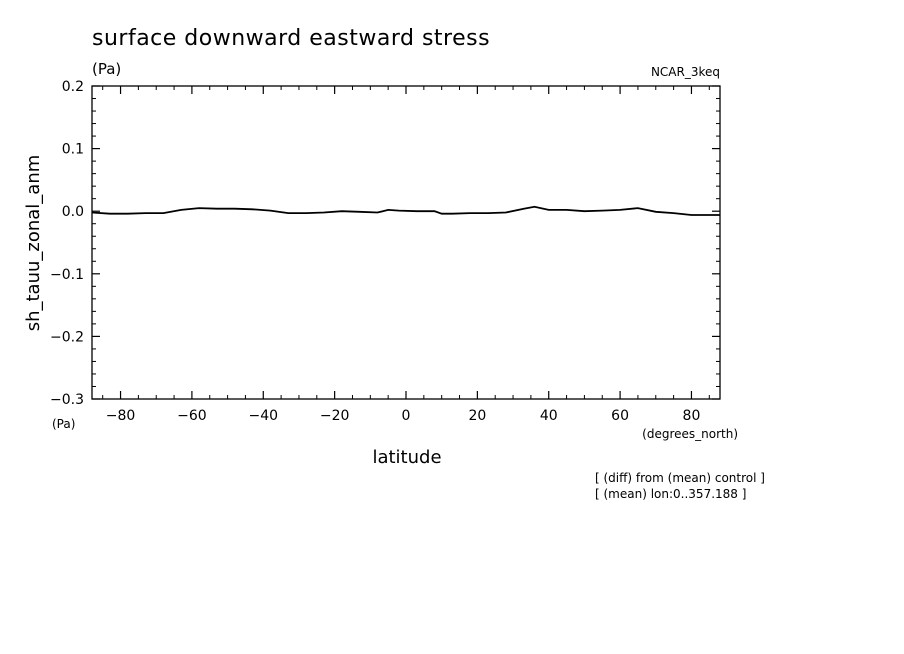  Describe the element at coordinates (670, 494) in the screenshot. I see `note-mean: [ (mean) lon:0..357.188 ]` at that location.